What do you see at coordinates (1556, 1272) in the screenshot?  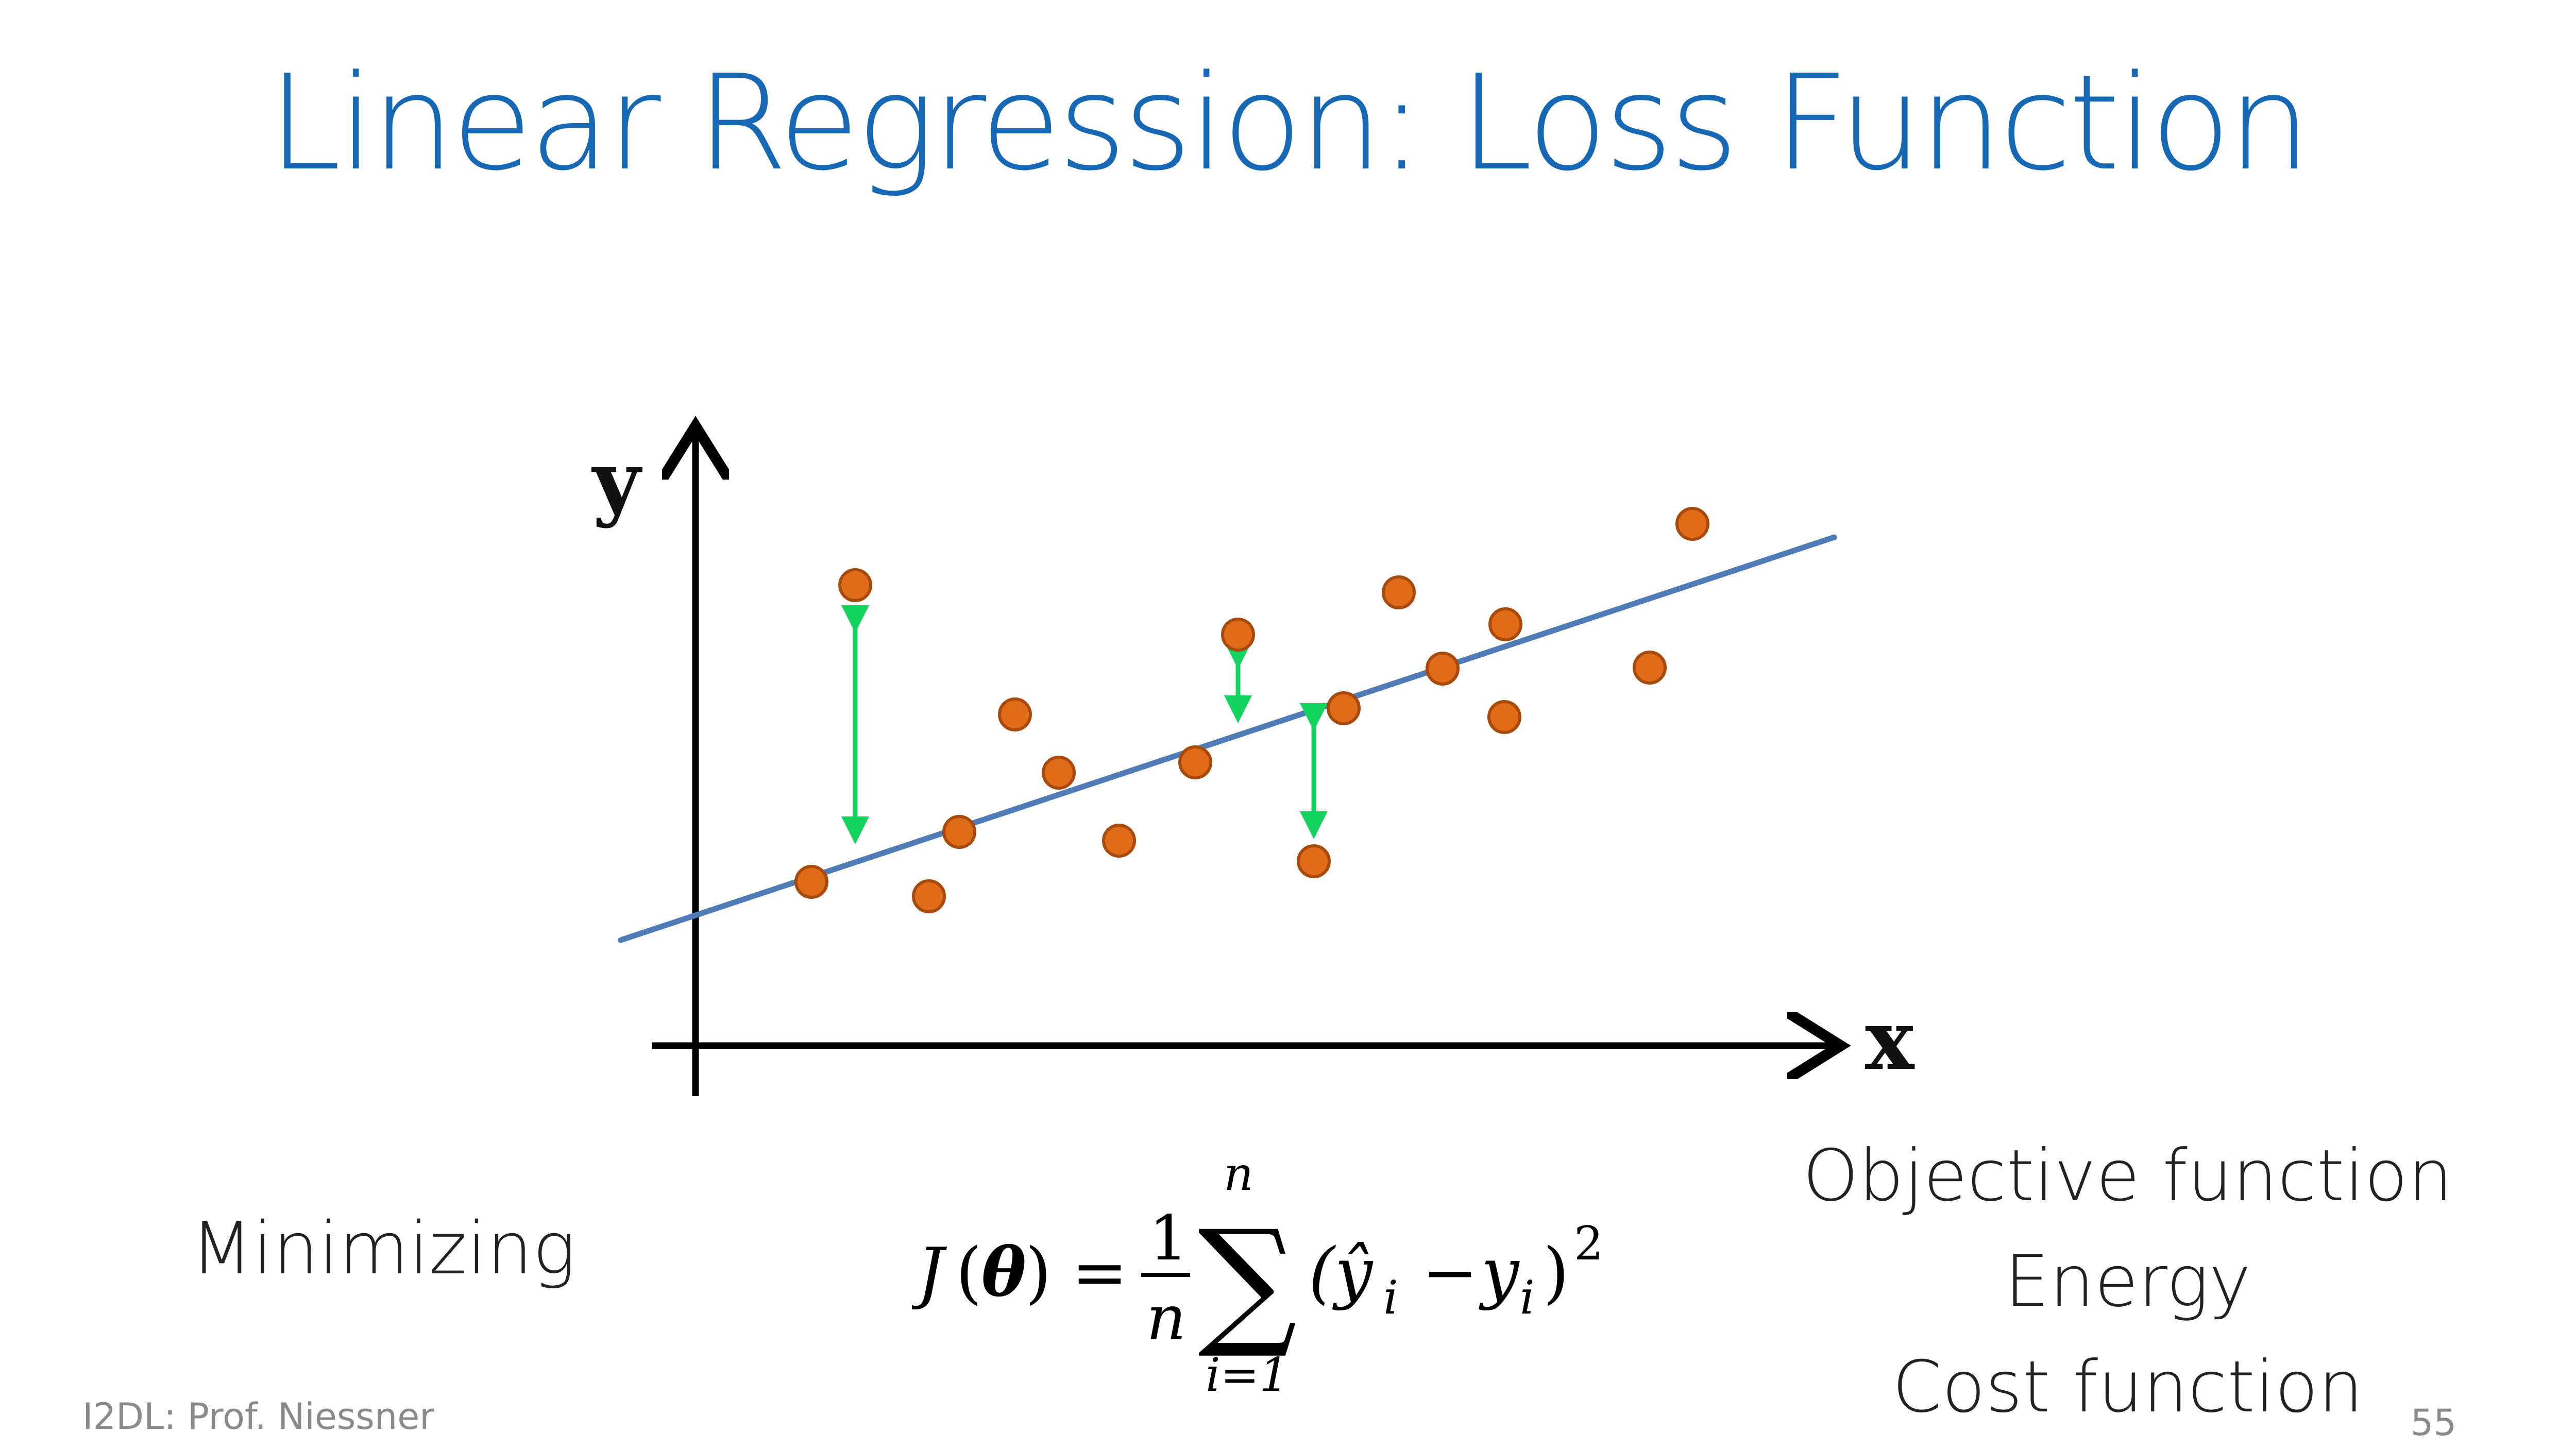 I see `formula-paren-close-2: )` at bounding box center [1556, 1272].